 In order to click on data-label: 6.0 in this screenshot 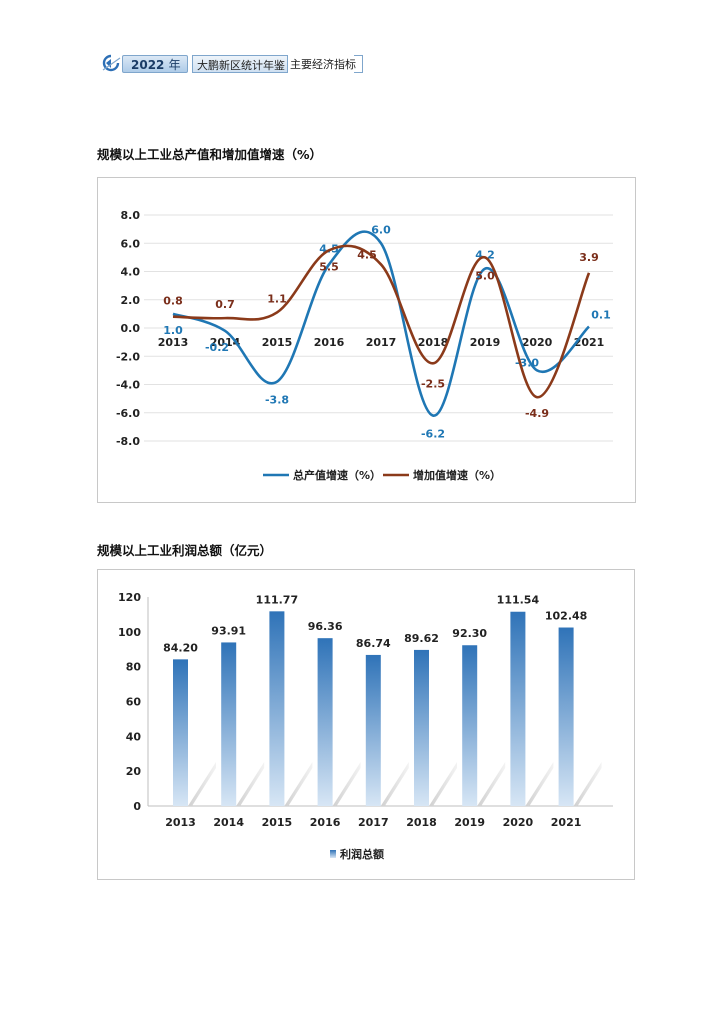, I will do `click(381, 229)`.